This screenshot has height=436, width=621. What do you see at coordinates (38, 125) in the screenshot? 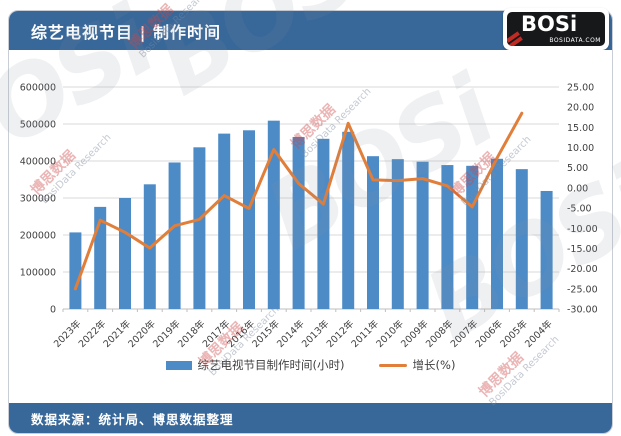
I see `svg-text: 500000` at bounding box center [38, 125].